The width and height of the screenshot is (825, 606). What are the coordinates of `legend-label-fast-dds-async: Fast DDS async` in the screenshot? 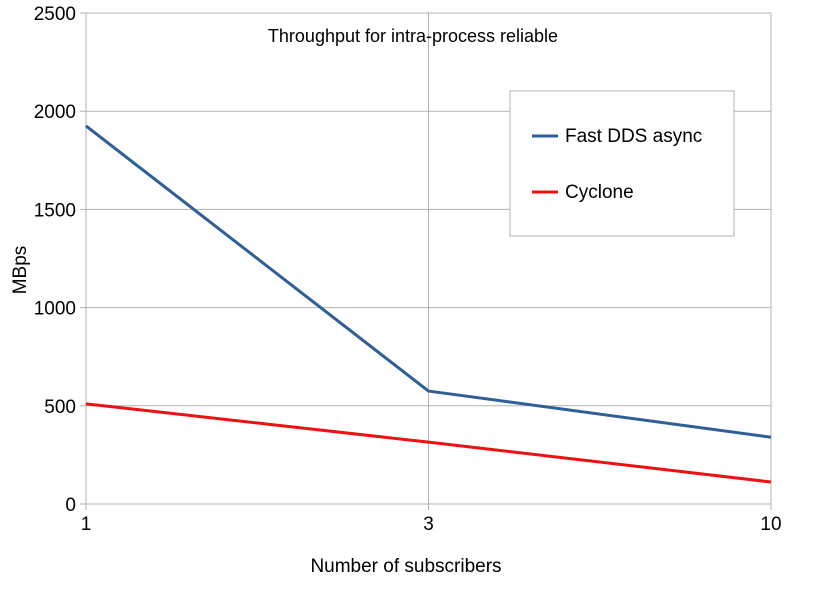 It's located at (633, 136).